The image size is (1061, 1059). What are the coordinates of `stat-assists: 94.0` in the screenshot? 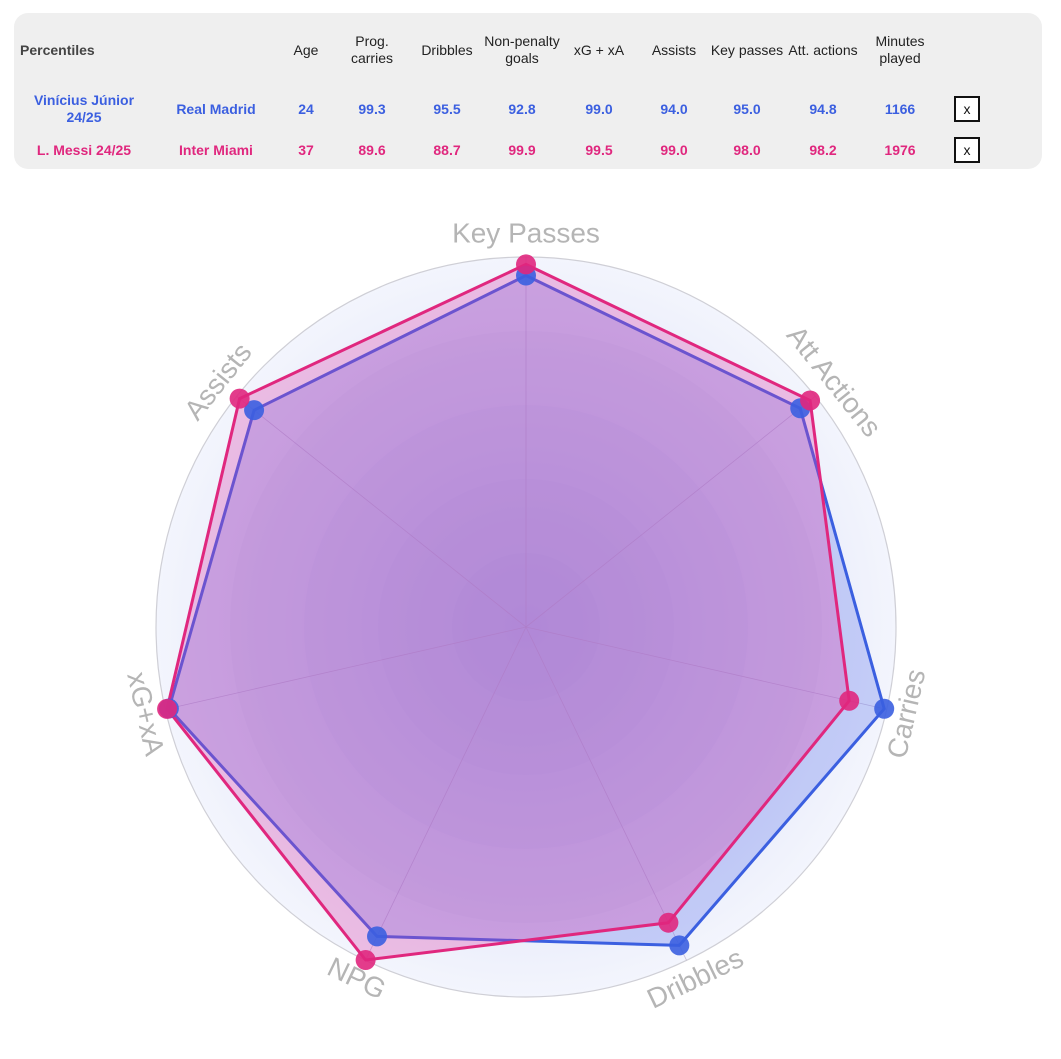 It's located at (674, 108).